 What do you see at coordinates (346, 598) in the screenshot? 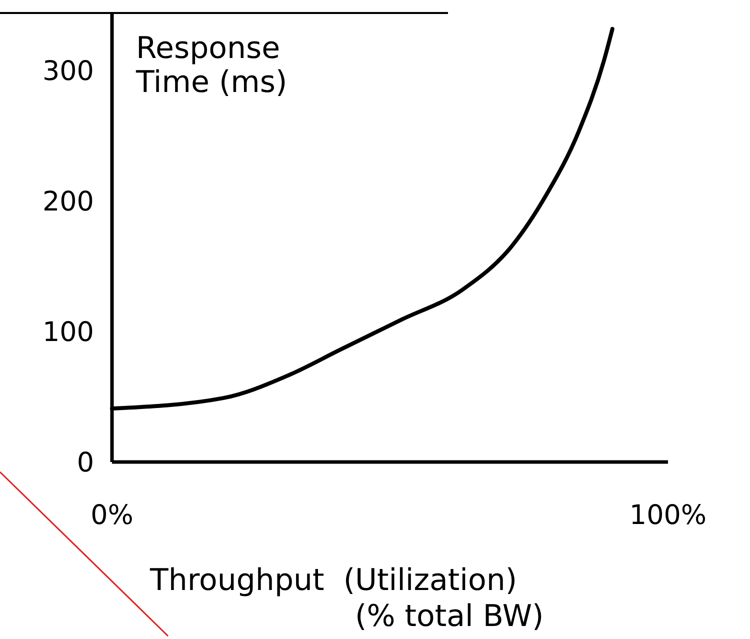
I see `x-axis-title: Throughput (Utilization) (% total BW)` at bounding box center [346, 598].